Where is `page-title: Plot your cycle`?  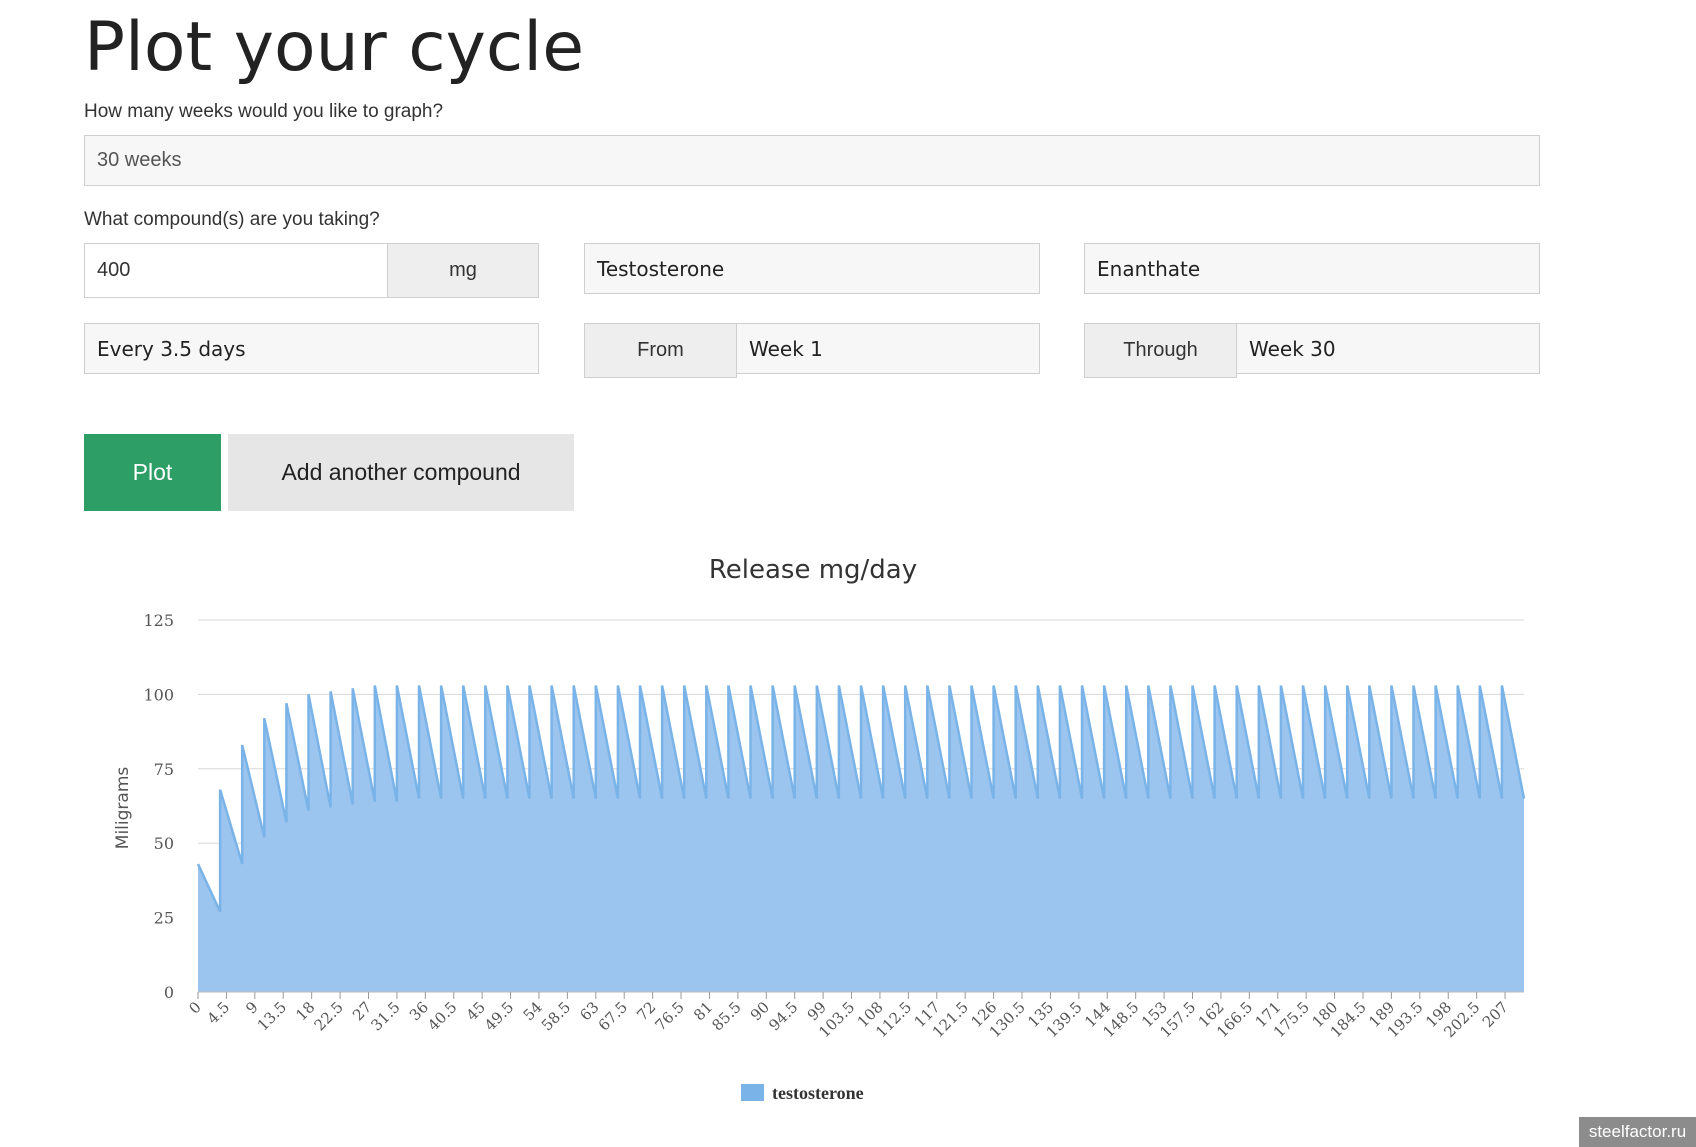 page-title: Plot your cycle is located at coordinates (334, 47).